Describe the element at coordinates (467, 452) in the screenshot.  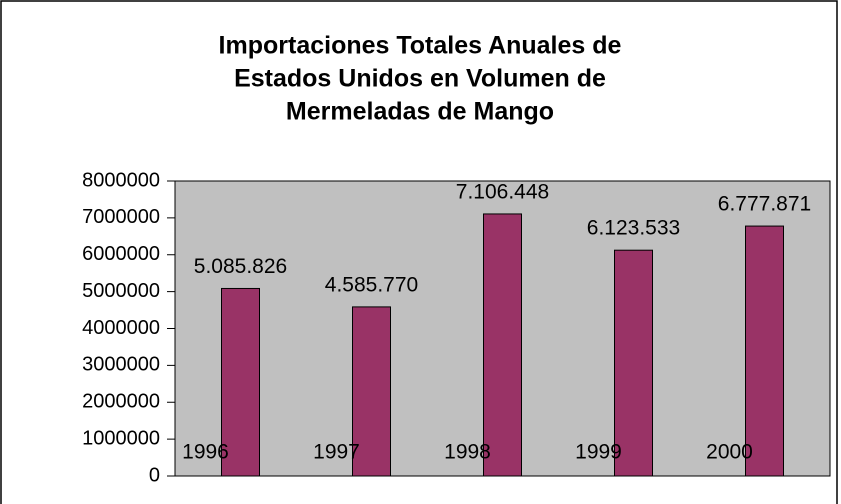
I see `x-tick-label: 1998` at that location.